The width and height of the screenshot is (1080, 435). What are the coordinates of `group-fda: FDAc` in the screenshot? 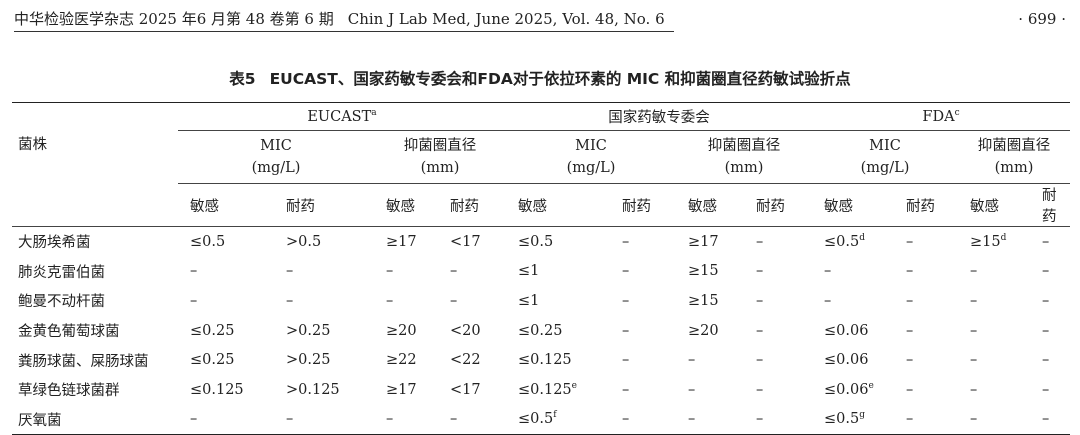 It's located at (941, 116).